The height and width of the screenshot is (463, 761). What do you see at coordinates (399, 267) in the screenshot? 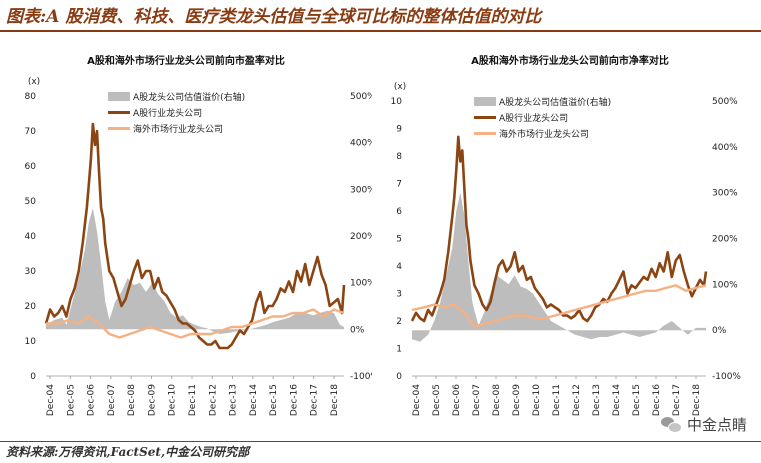
I see `left-tick-label: 4` at bounding box center [399, 267].